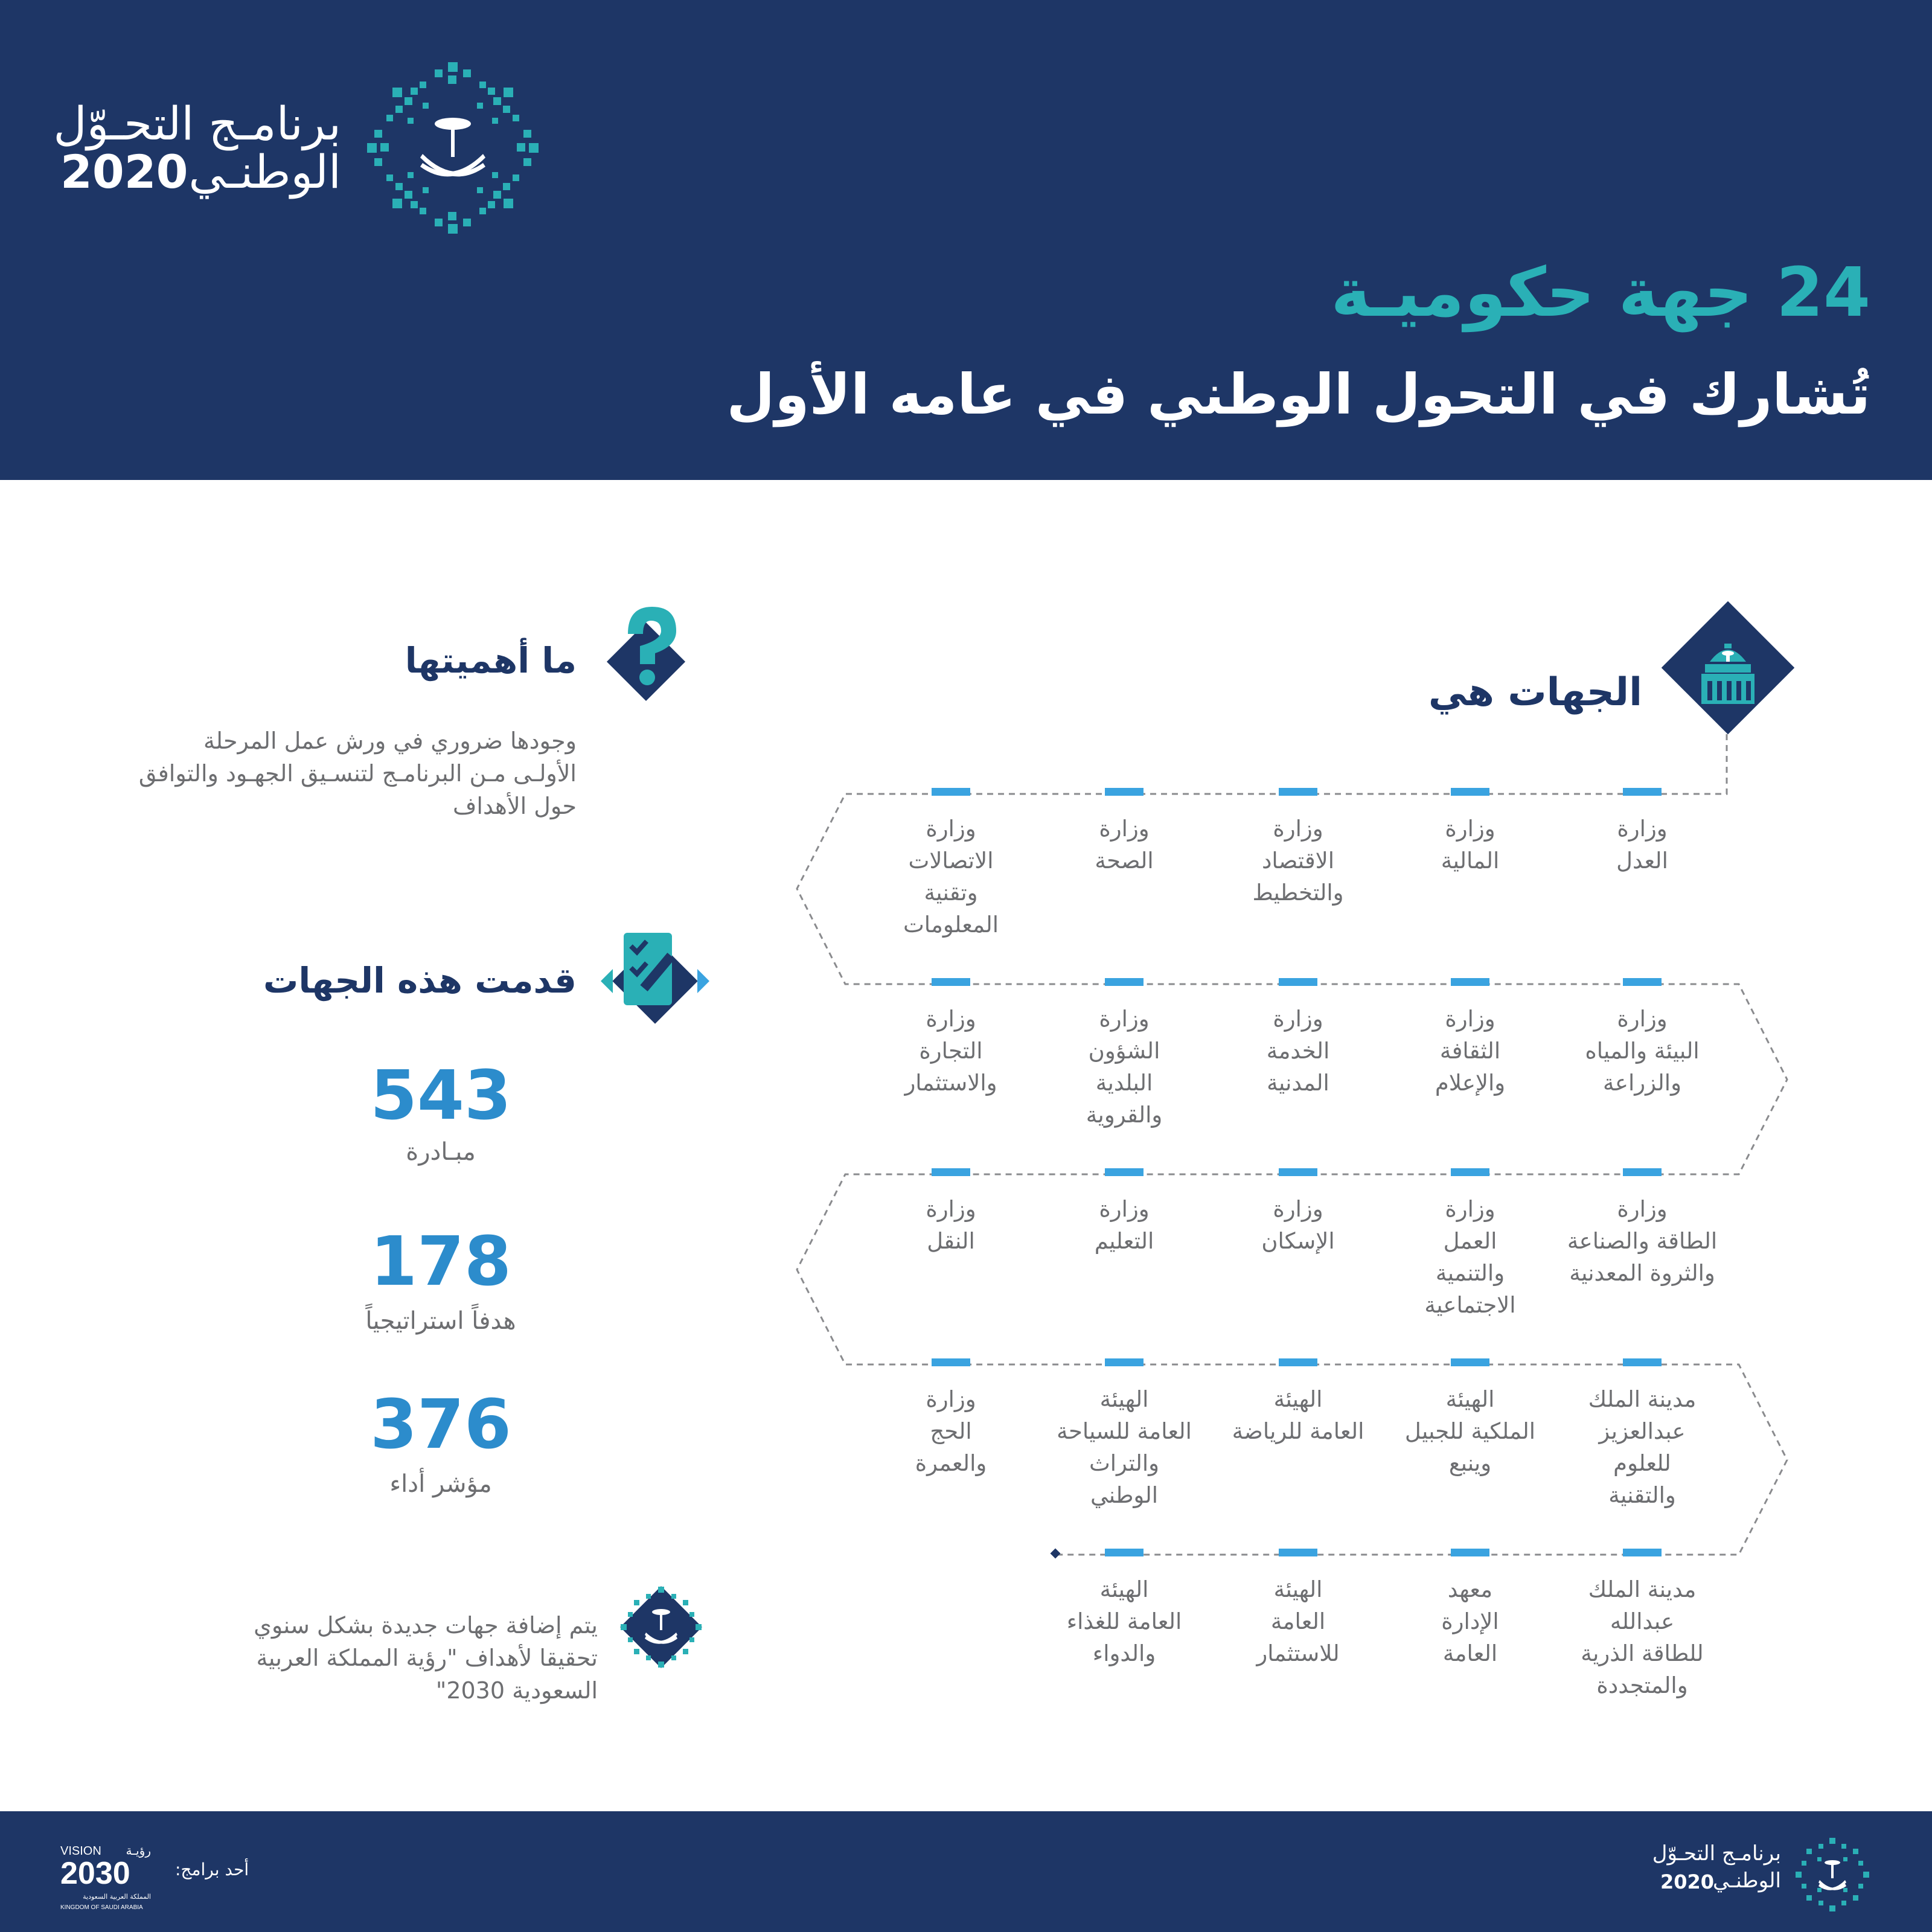 The width and height of the screenshot is (1932, 1932). I want to click on entity-item: وزارة الصحة, so click(1124, 833).